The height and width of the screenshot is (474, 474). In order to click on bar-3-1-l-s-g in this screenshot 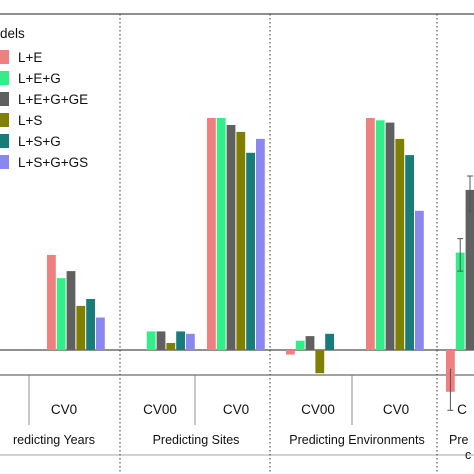, I will do `click(329, 341)`.